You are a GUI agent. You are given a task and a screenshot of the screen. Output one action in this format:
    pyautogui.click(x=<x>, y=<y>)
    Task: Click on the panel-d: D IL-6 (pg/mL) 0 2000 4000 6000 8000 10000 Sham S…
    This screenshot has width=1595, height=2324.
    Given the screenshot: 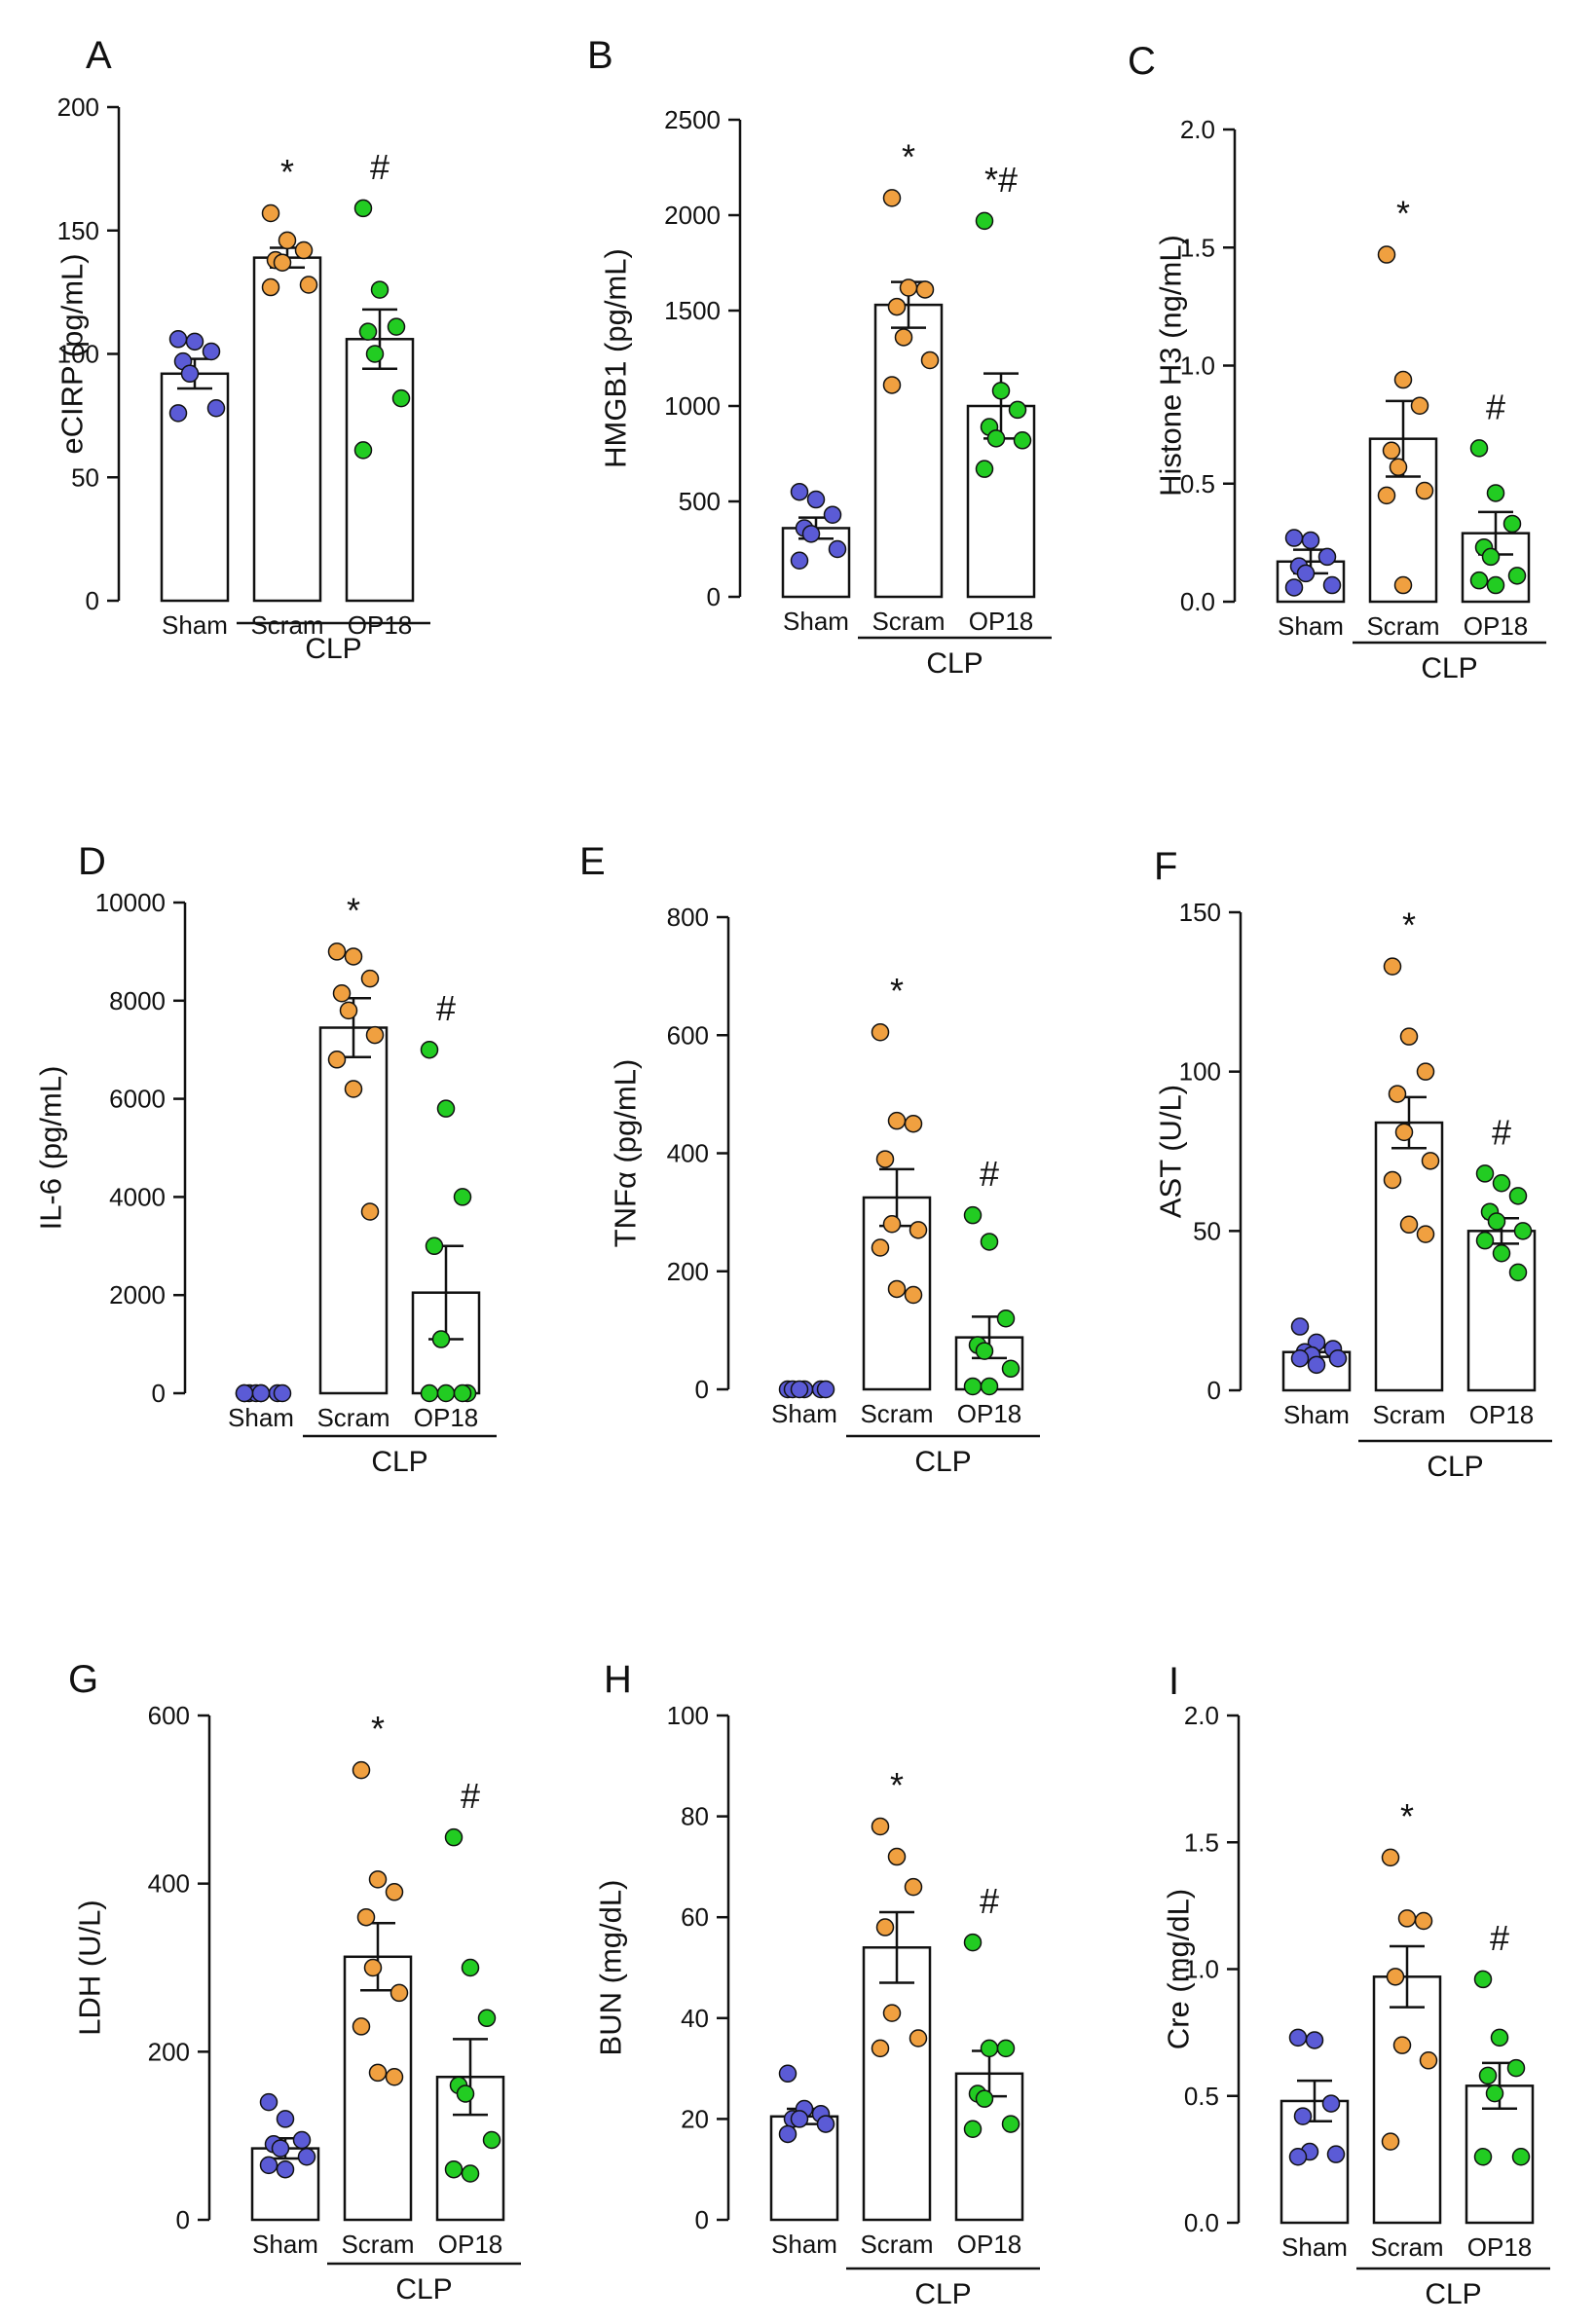 What is the action you would take?
    pyautogui.click(x=265, y=1159)
    